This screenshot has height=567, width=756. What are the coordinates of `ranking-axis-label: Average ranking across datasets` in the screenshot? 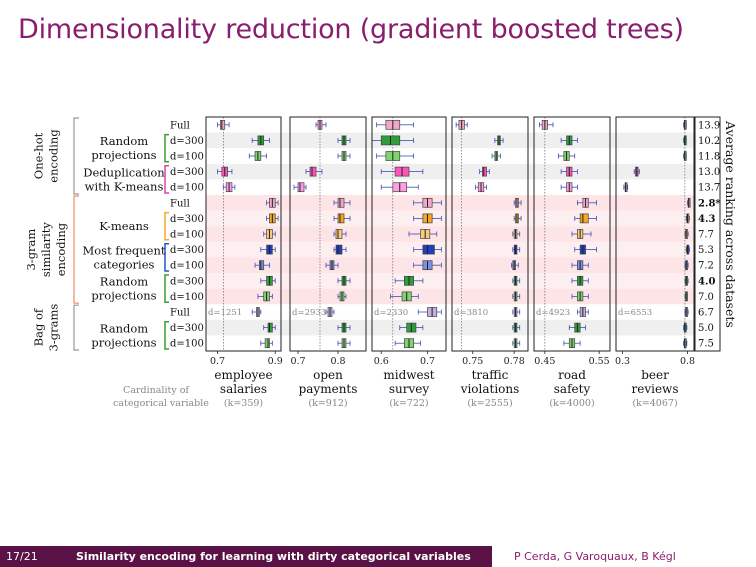 It's located at (730, 224).